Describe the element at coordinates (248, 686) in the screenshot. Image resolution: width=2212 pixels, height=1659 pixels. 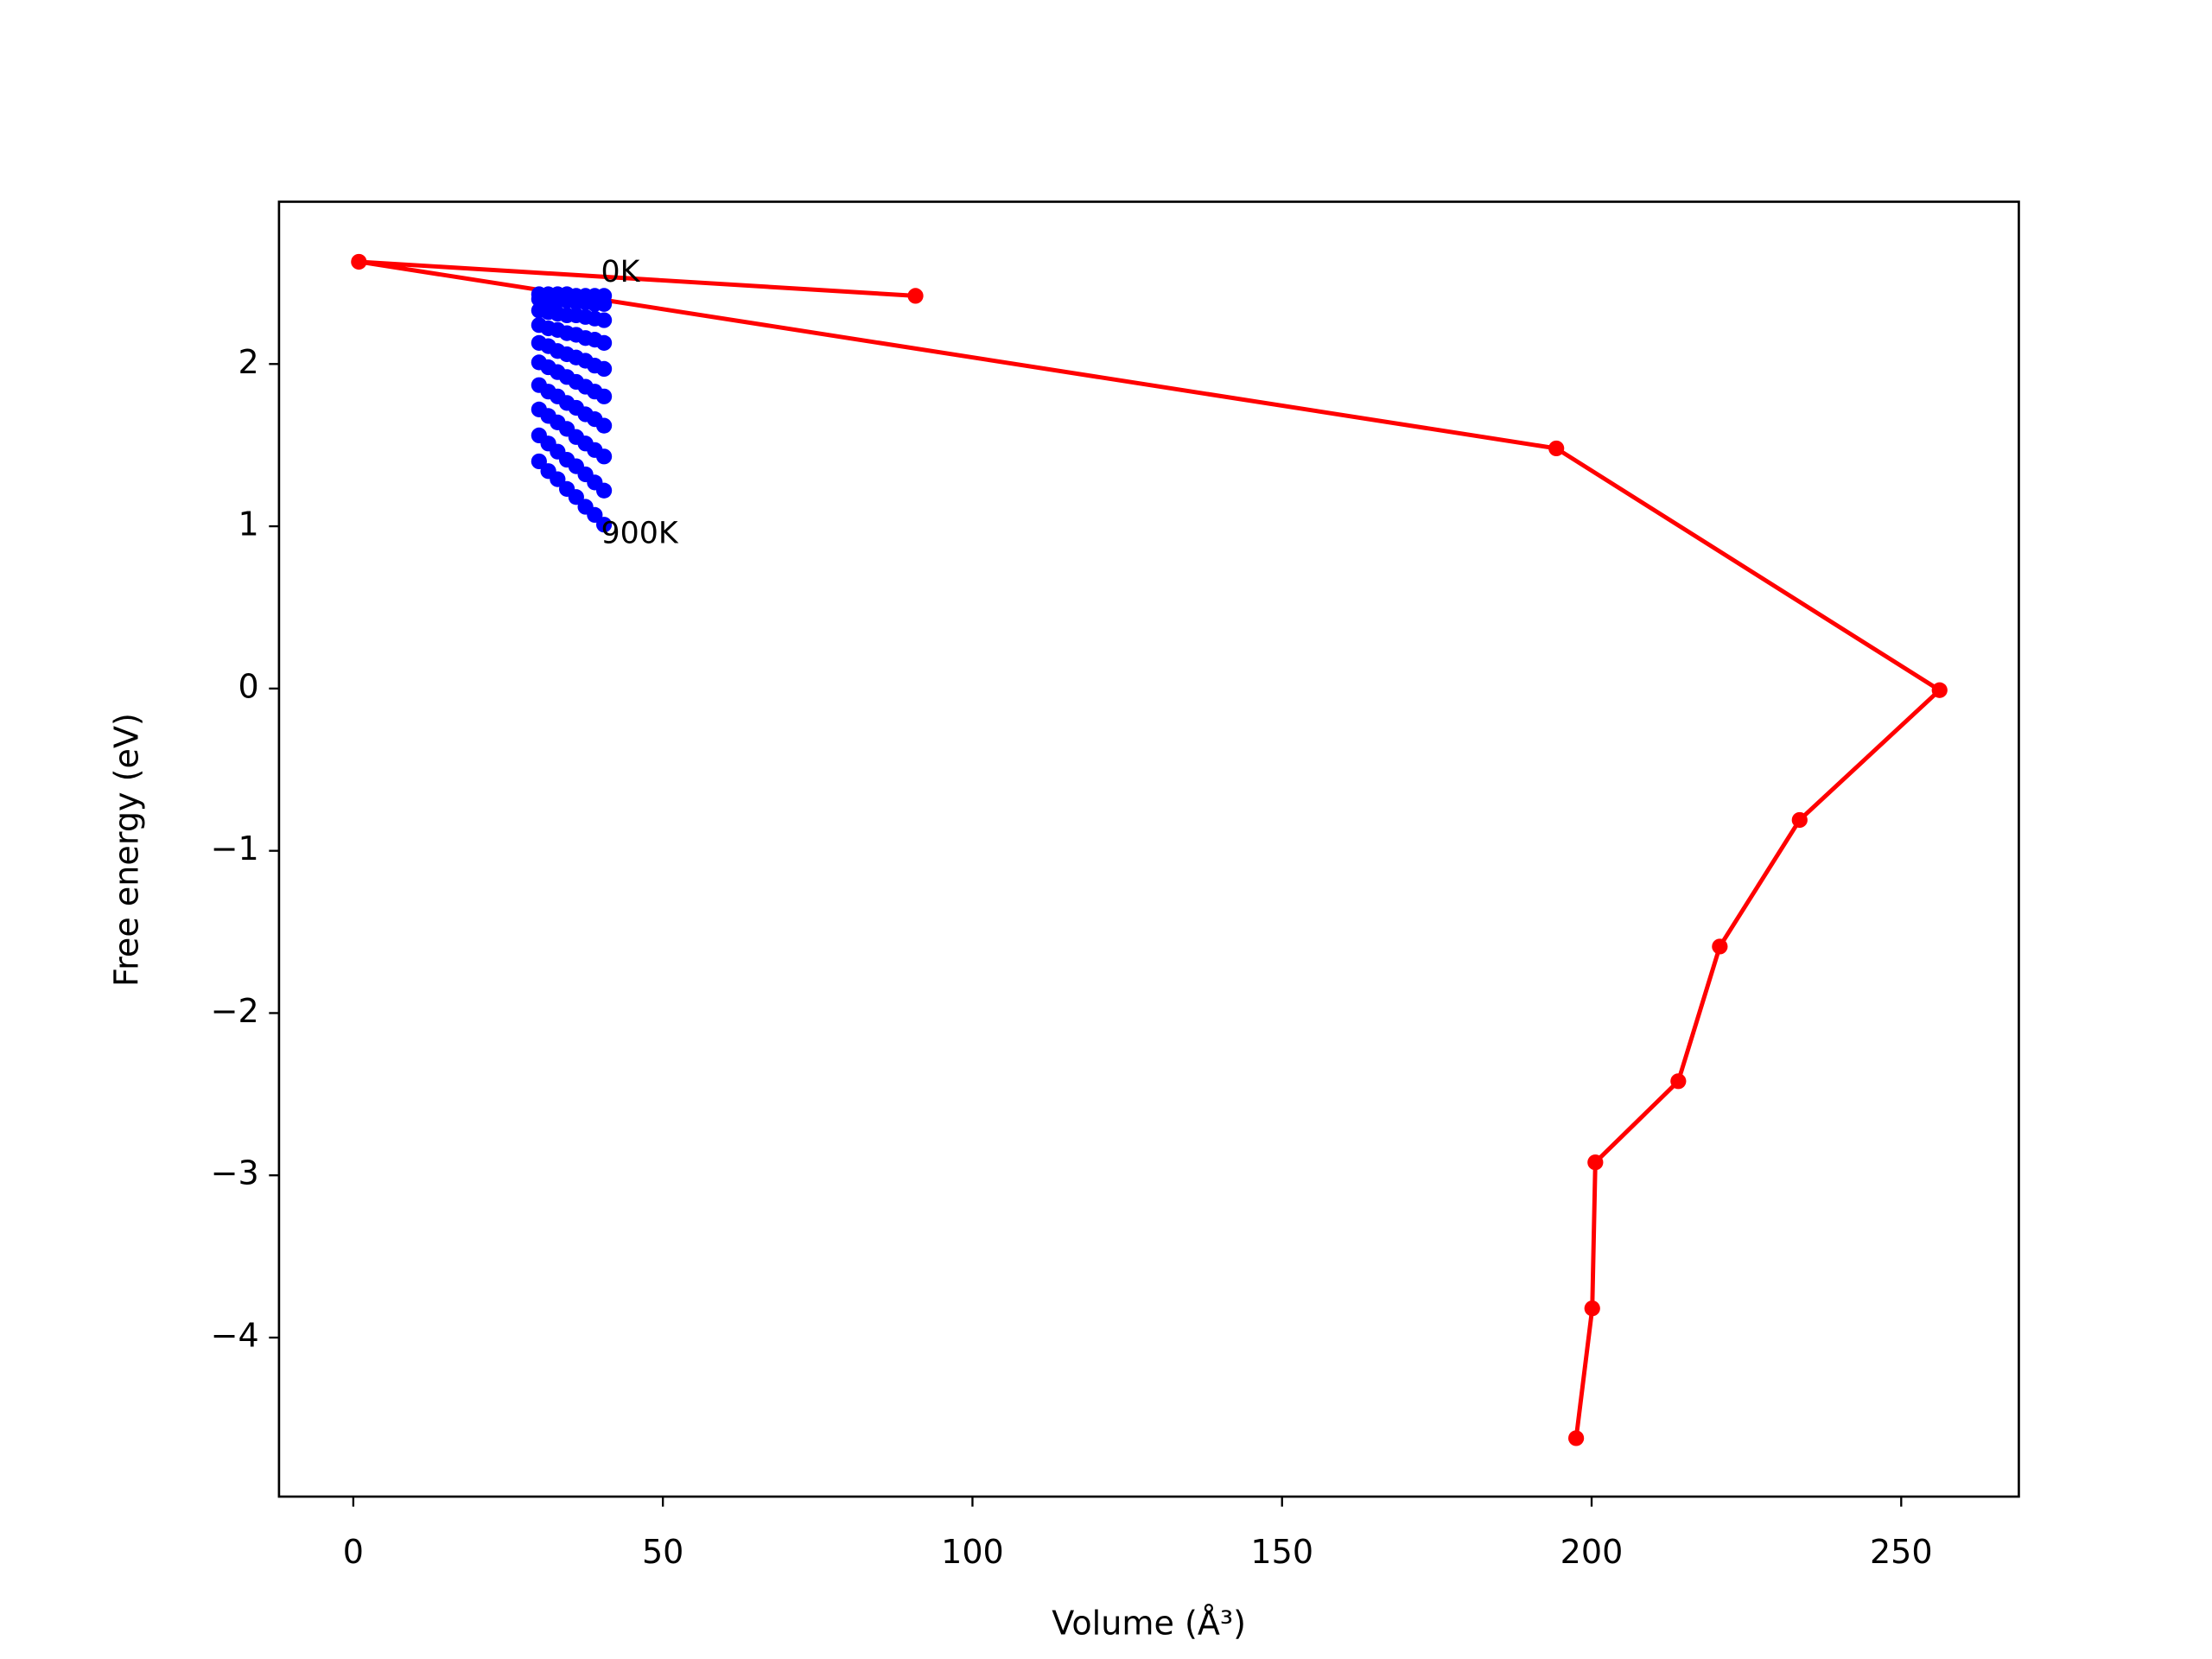
I see `y-tick-label: 0` at that location.